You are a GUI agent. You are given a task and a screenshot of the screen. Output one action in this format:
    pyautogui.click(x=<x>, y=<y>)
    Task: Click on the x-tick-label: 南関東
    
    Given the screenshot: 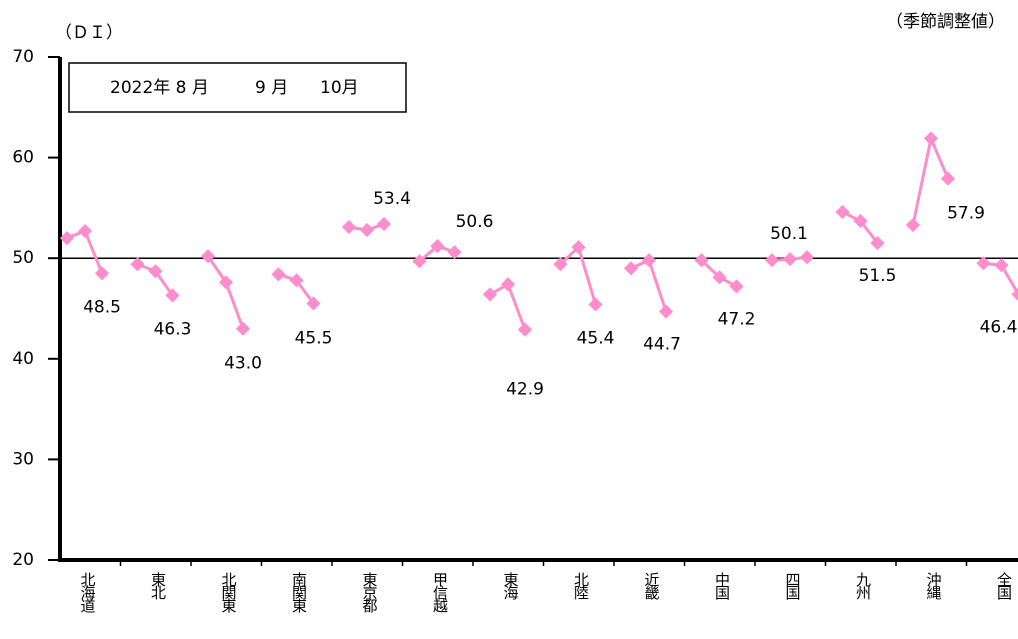 What is the action you would take?
    pyautogui.click(x=299, y=592)
    